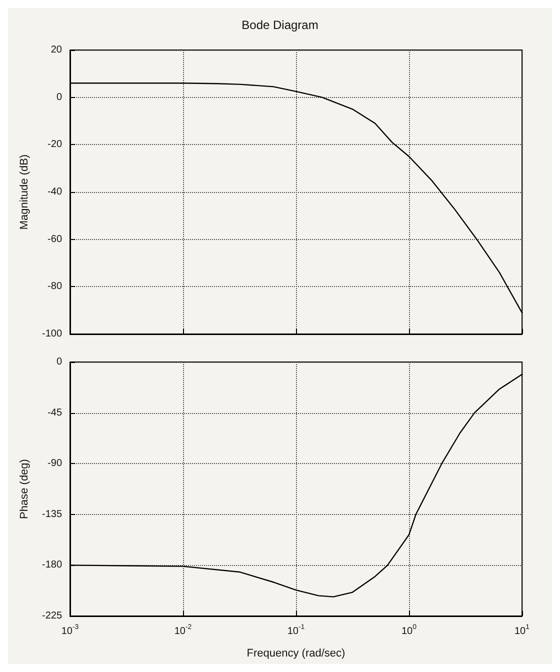  Describe the element at coordinates (52, 514) in the screenshot. I see `y-tick-label: -135` at that location.